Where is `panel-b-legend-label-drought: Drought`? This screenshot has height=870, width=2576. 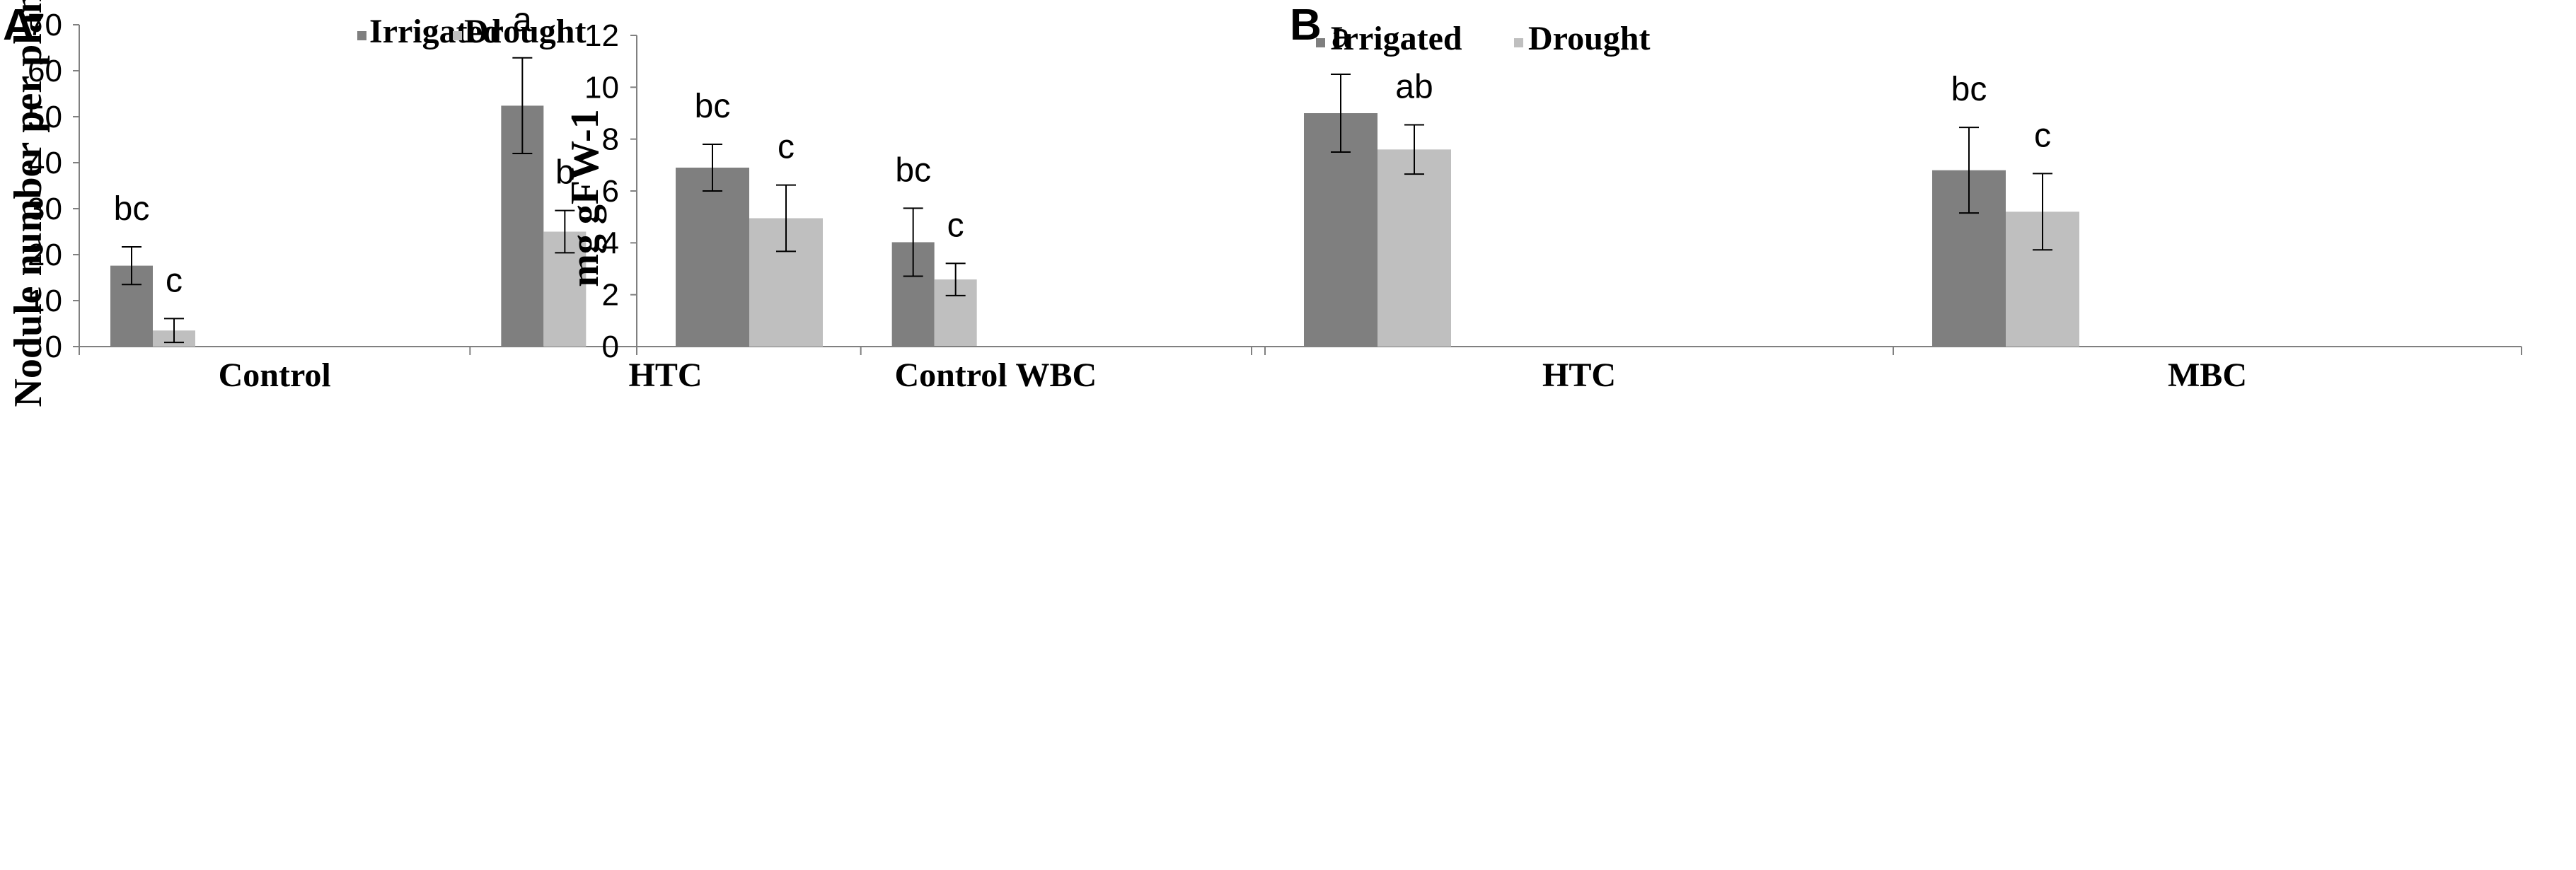
panel-b-legend-label-drought: Drought is located at coordinates (1589, 38).